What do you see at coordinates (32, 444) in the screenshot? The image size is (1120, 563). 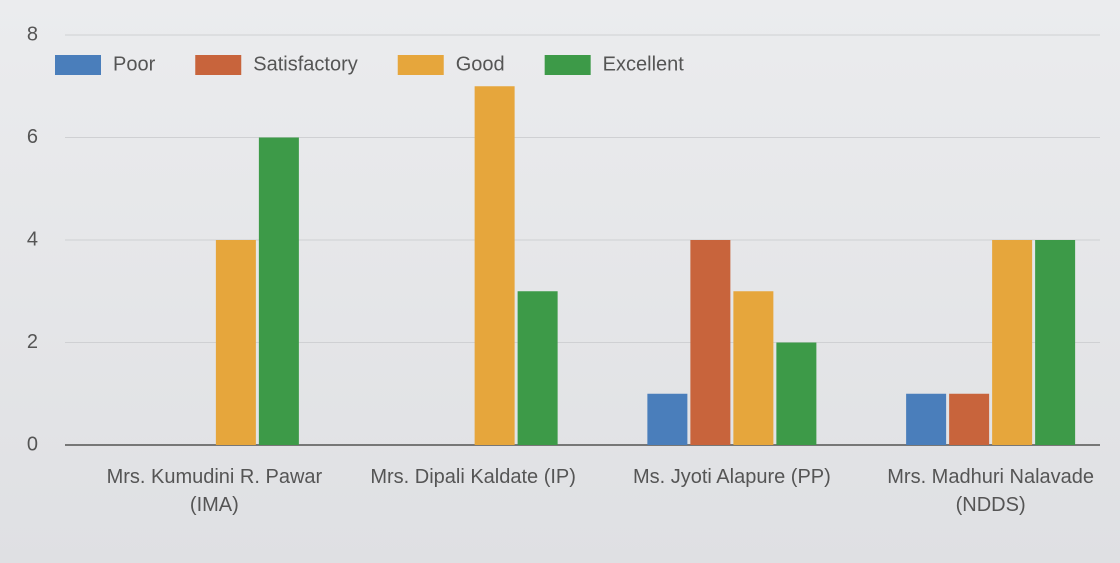 I see `y-tick-label: 0` at bounding box center [32, 444].